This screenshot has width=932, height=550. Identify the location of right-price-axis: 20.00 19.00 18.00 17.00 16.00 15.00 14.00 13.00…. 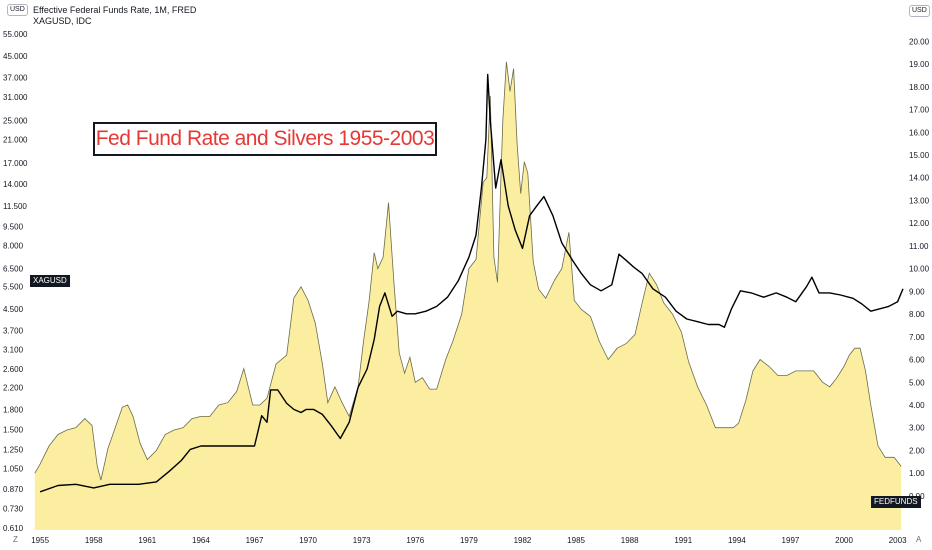
(919, 269).